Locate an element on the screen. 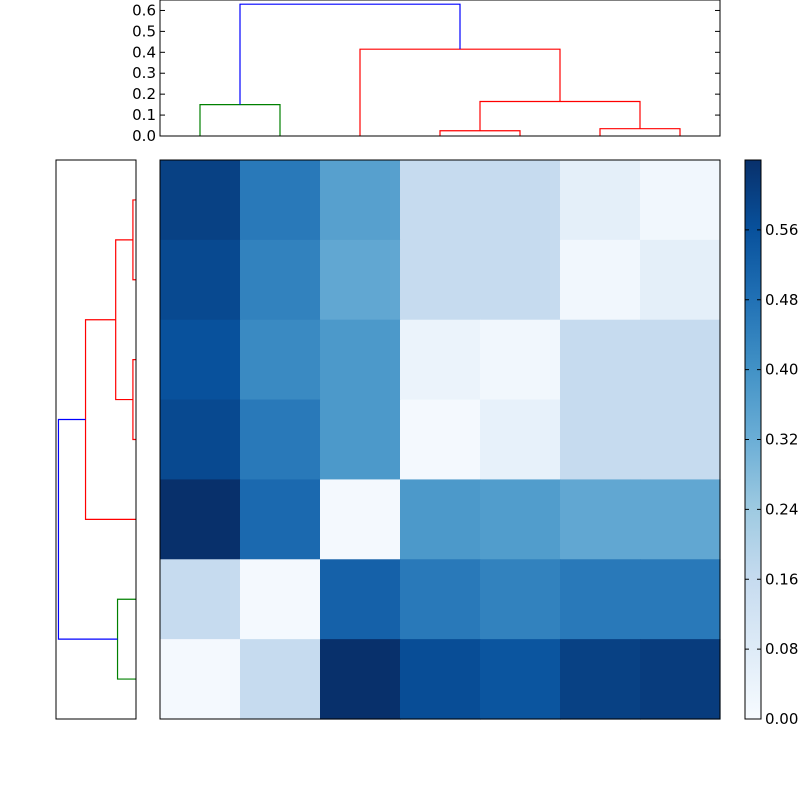 Image resolution: width=800 pixels, height=800 pixels. colorbar: 0.00 0.08 0.16 0.24 0.32 0.40 0.48 0.56 is located at coordinates (771, 443).